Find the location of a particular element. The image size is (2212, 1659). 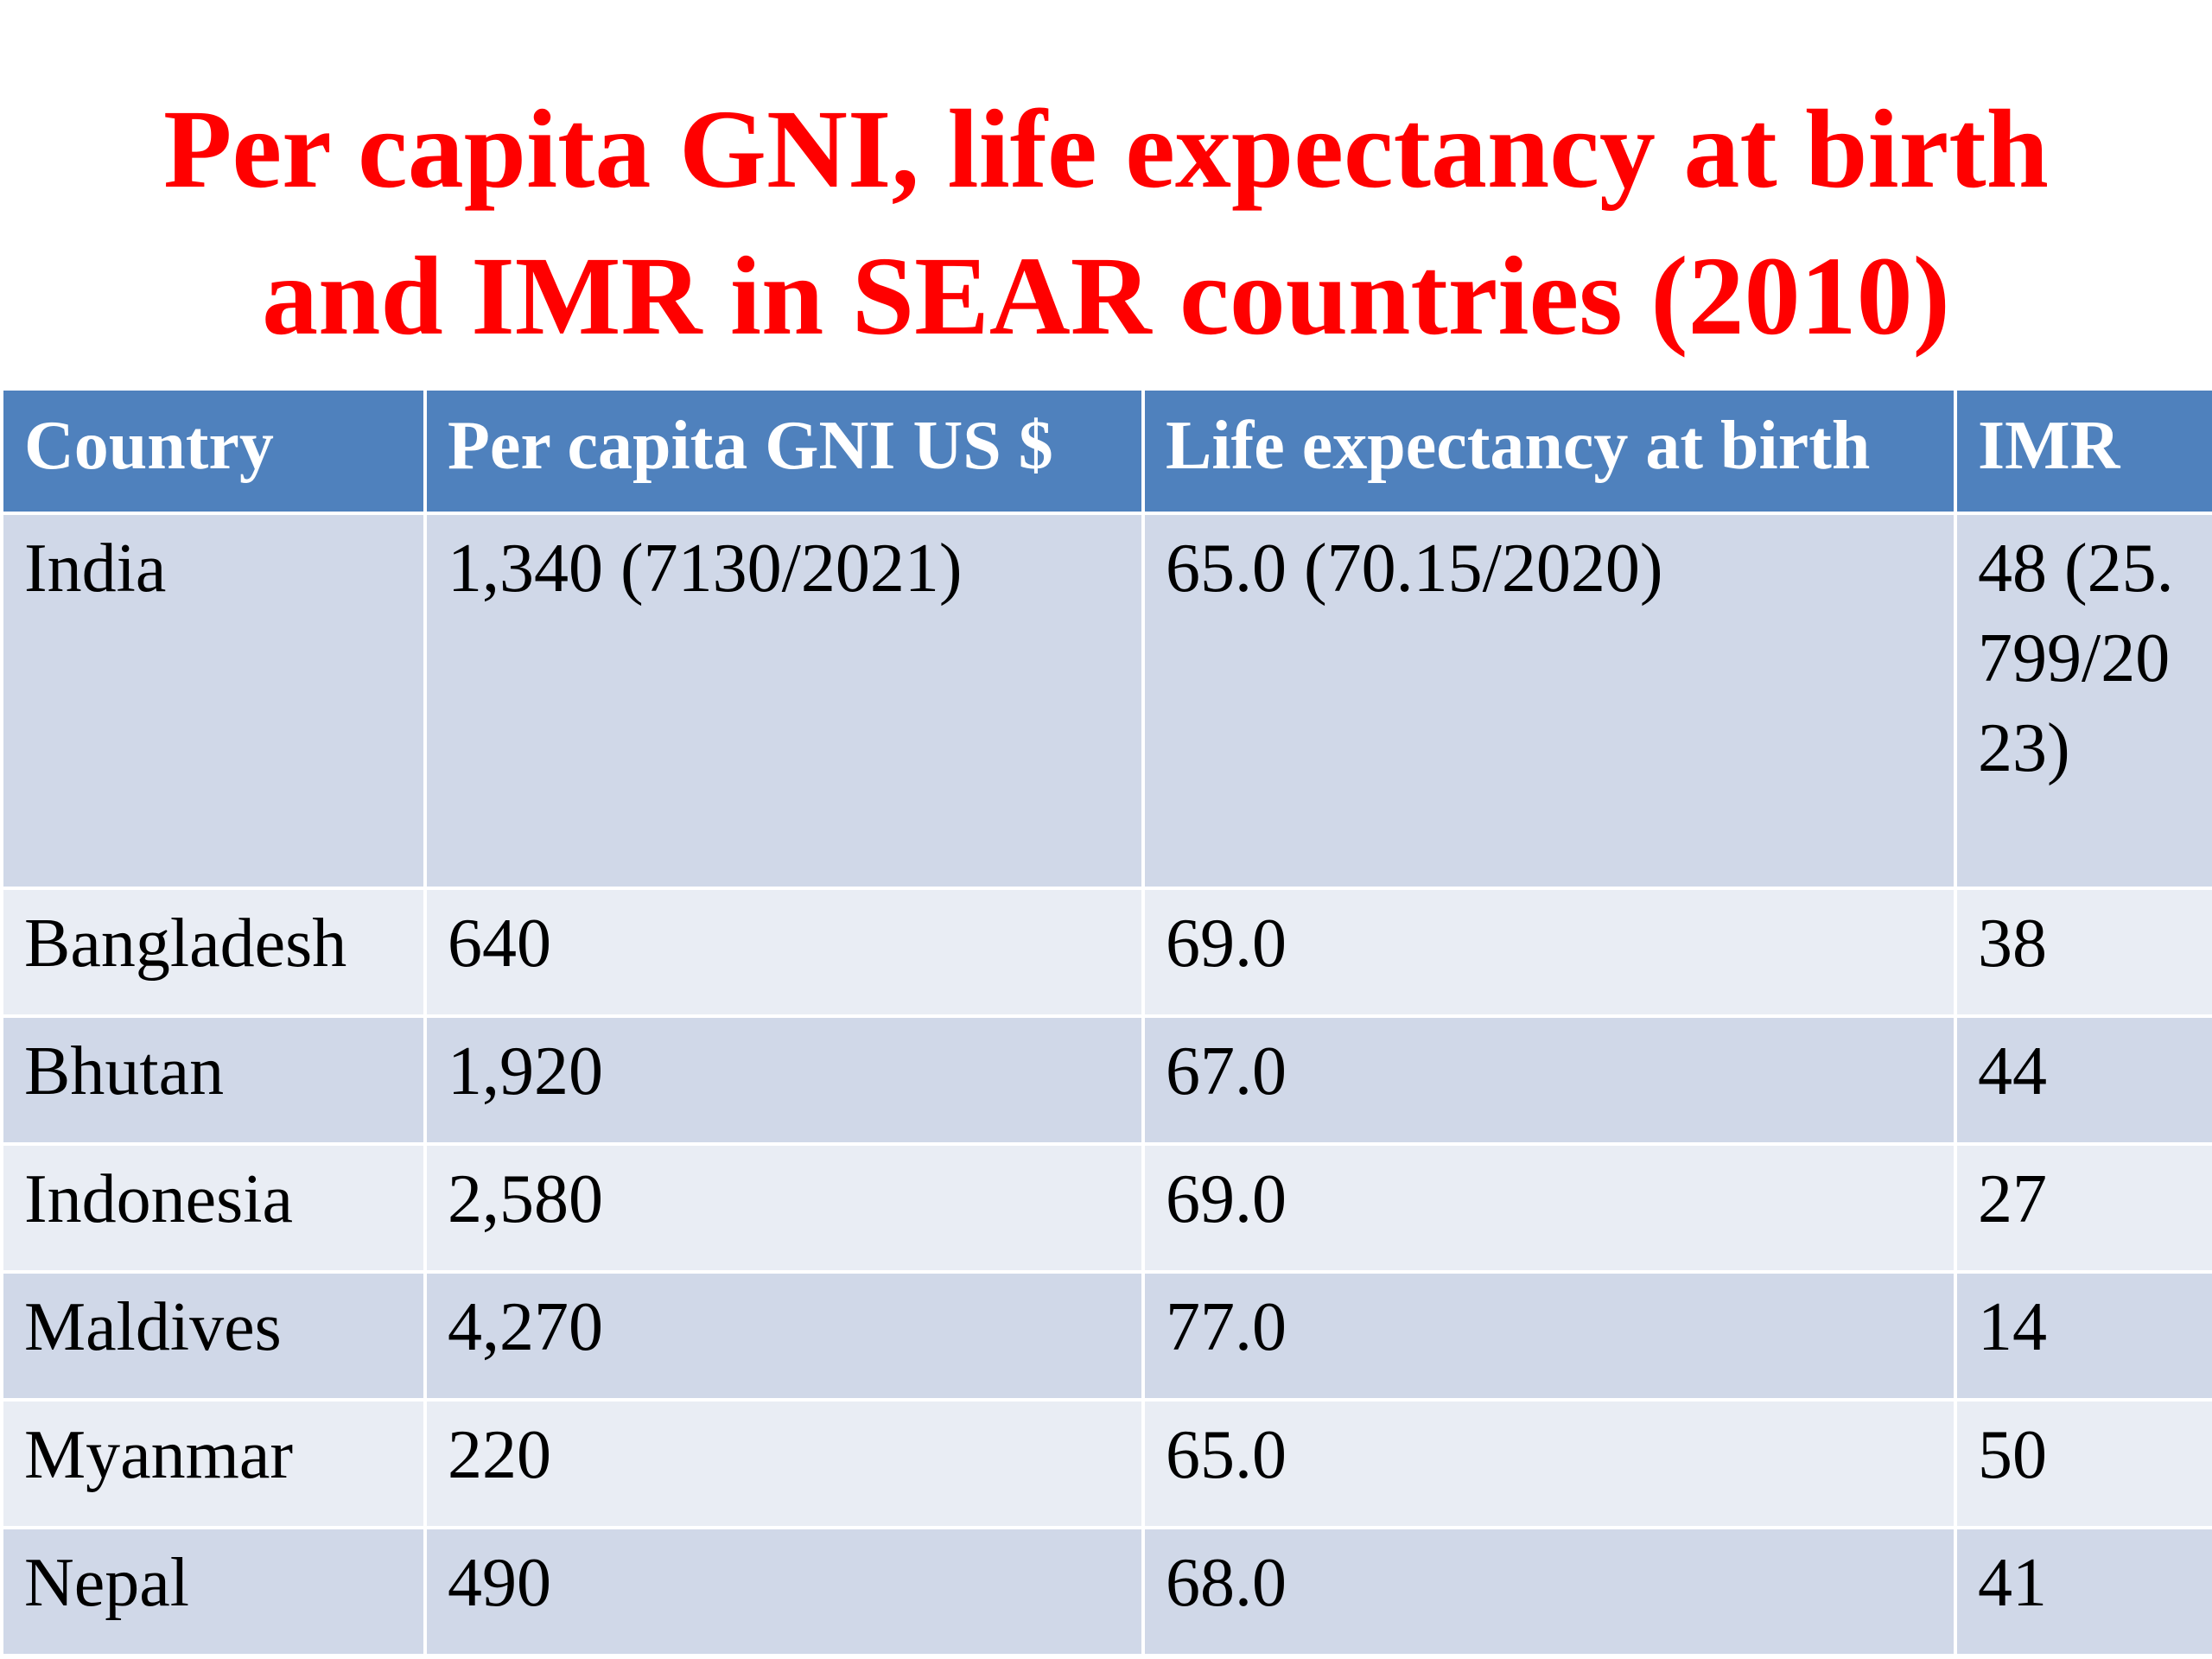

cell-gni: 220 is located at coordinates (784, 1463).